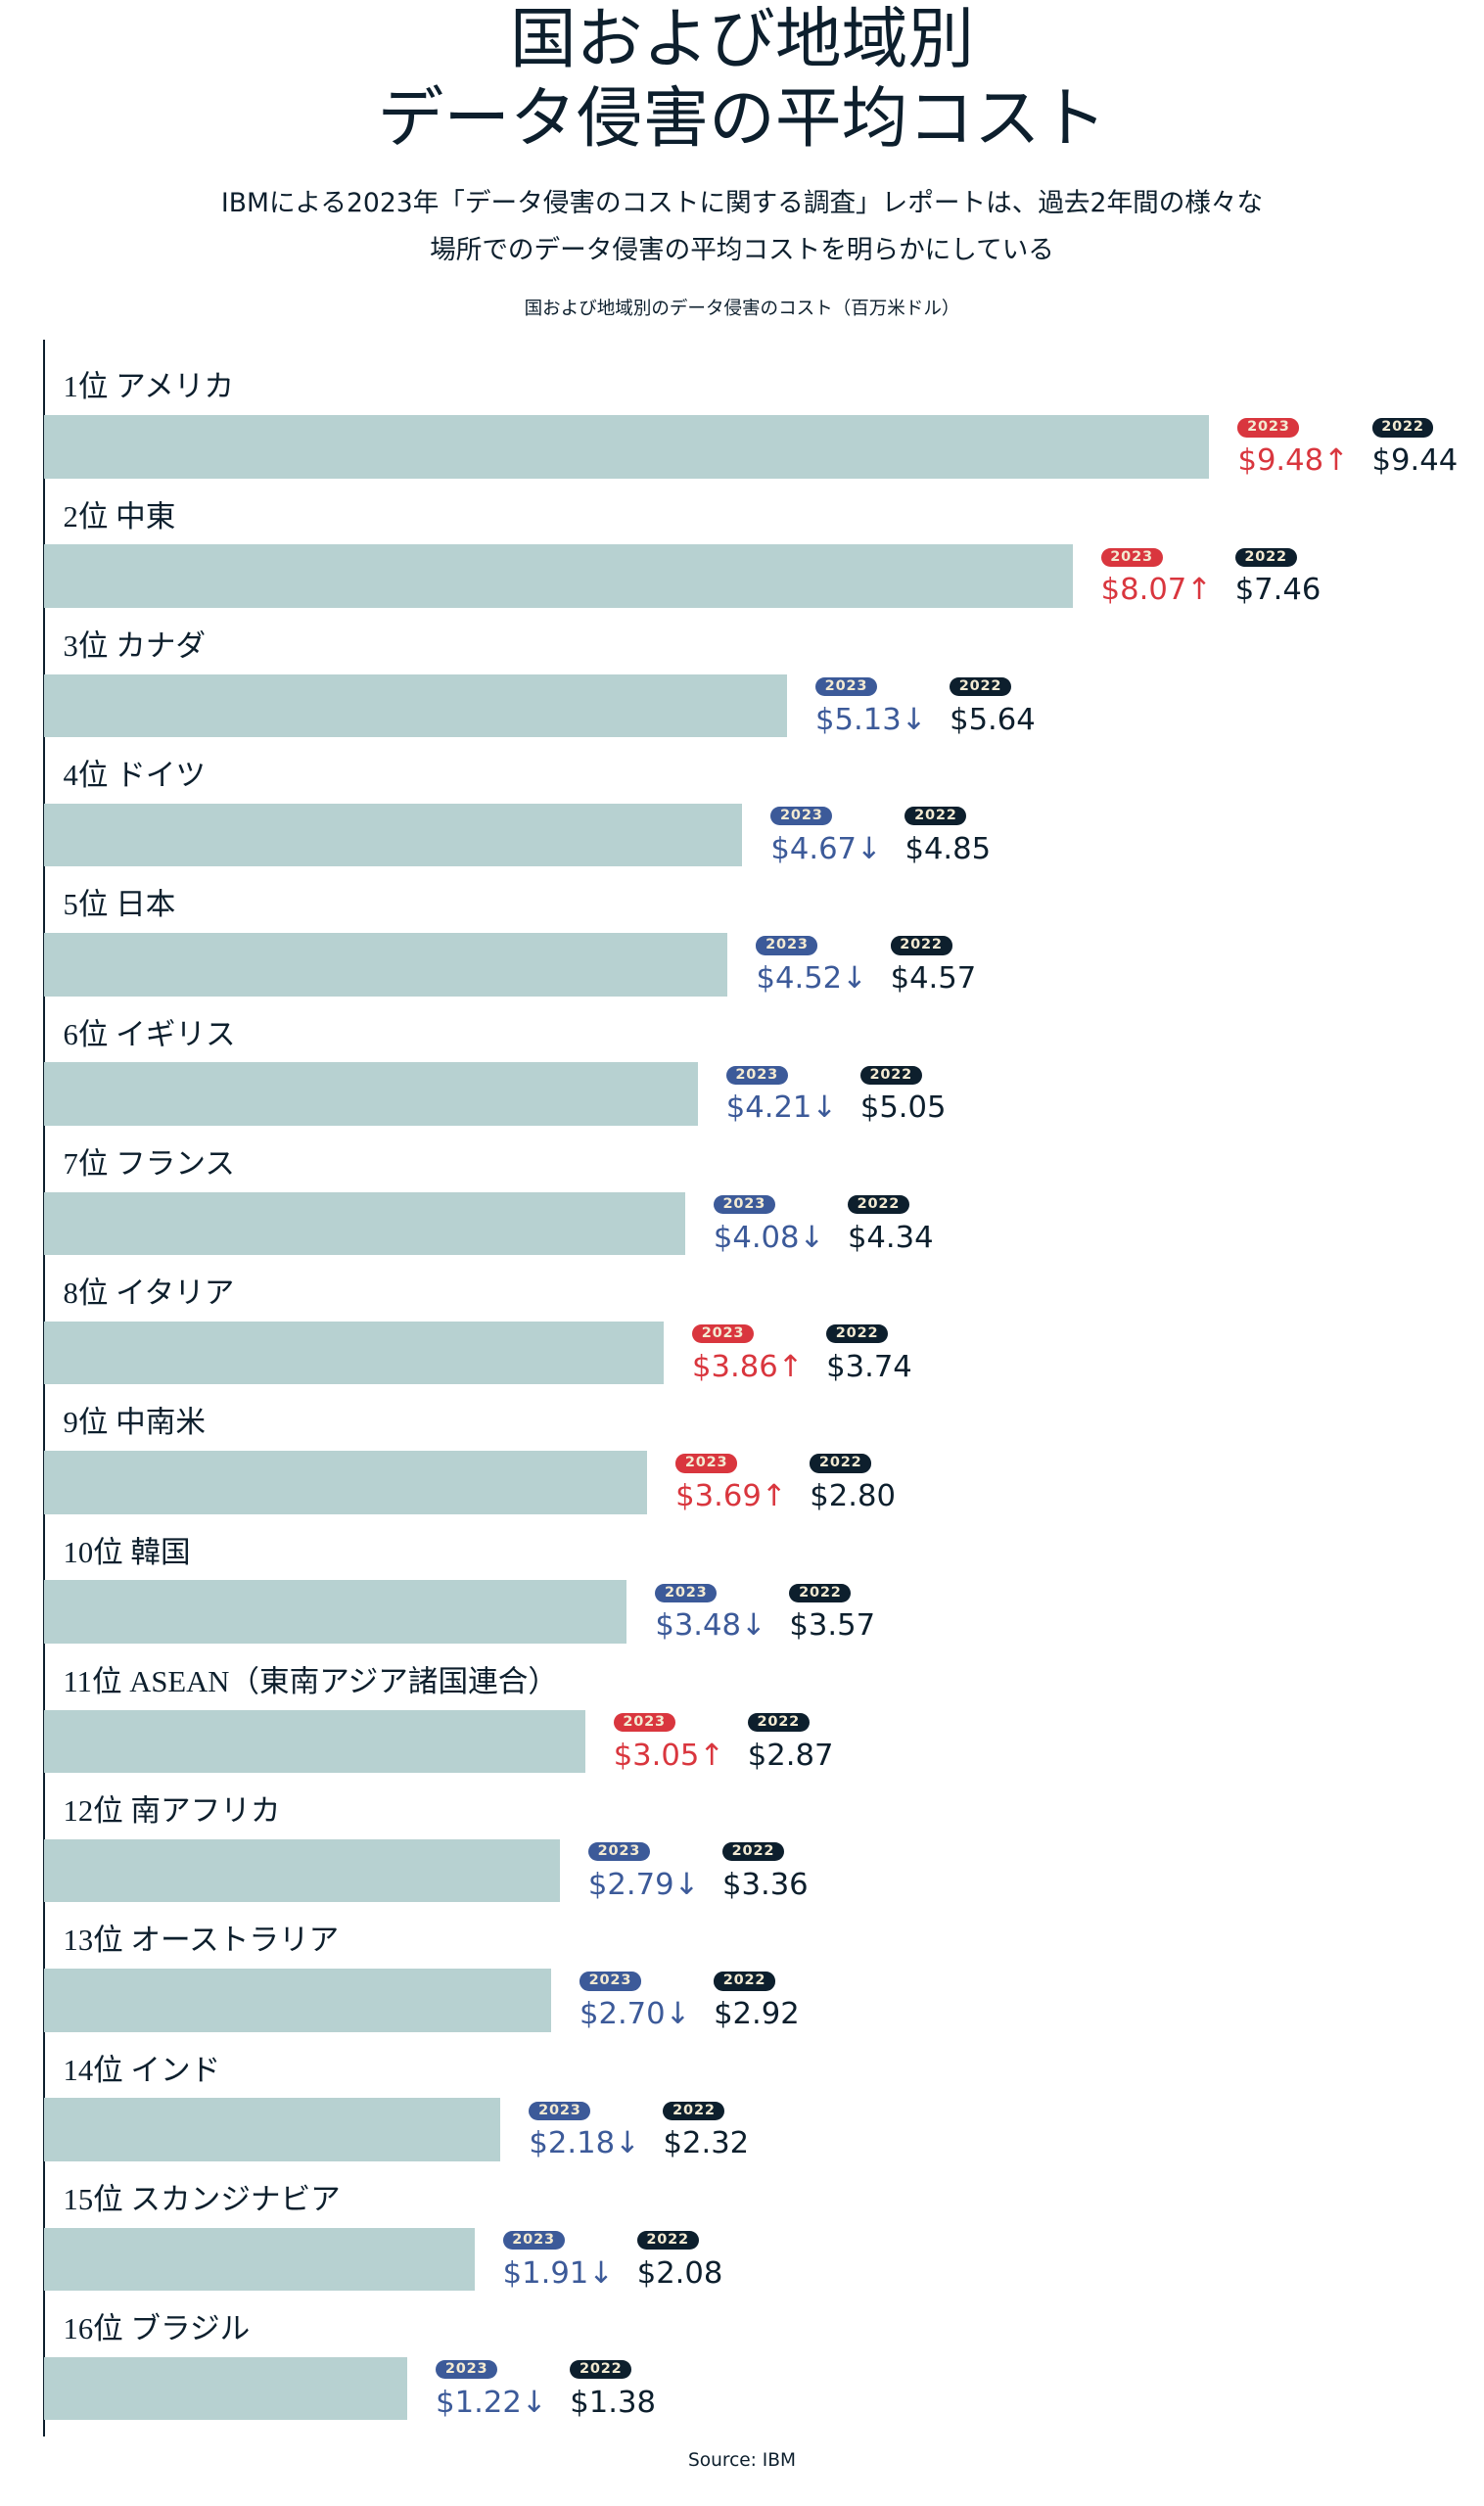 The width and height of the screenshot is (1484, 2506). I want to click on value-2023: $1.91↓, so click(558, 2273).